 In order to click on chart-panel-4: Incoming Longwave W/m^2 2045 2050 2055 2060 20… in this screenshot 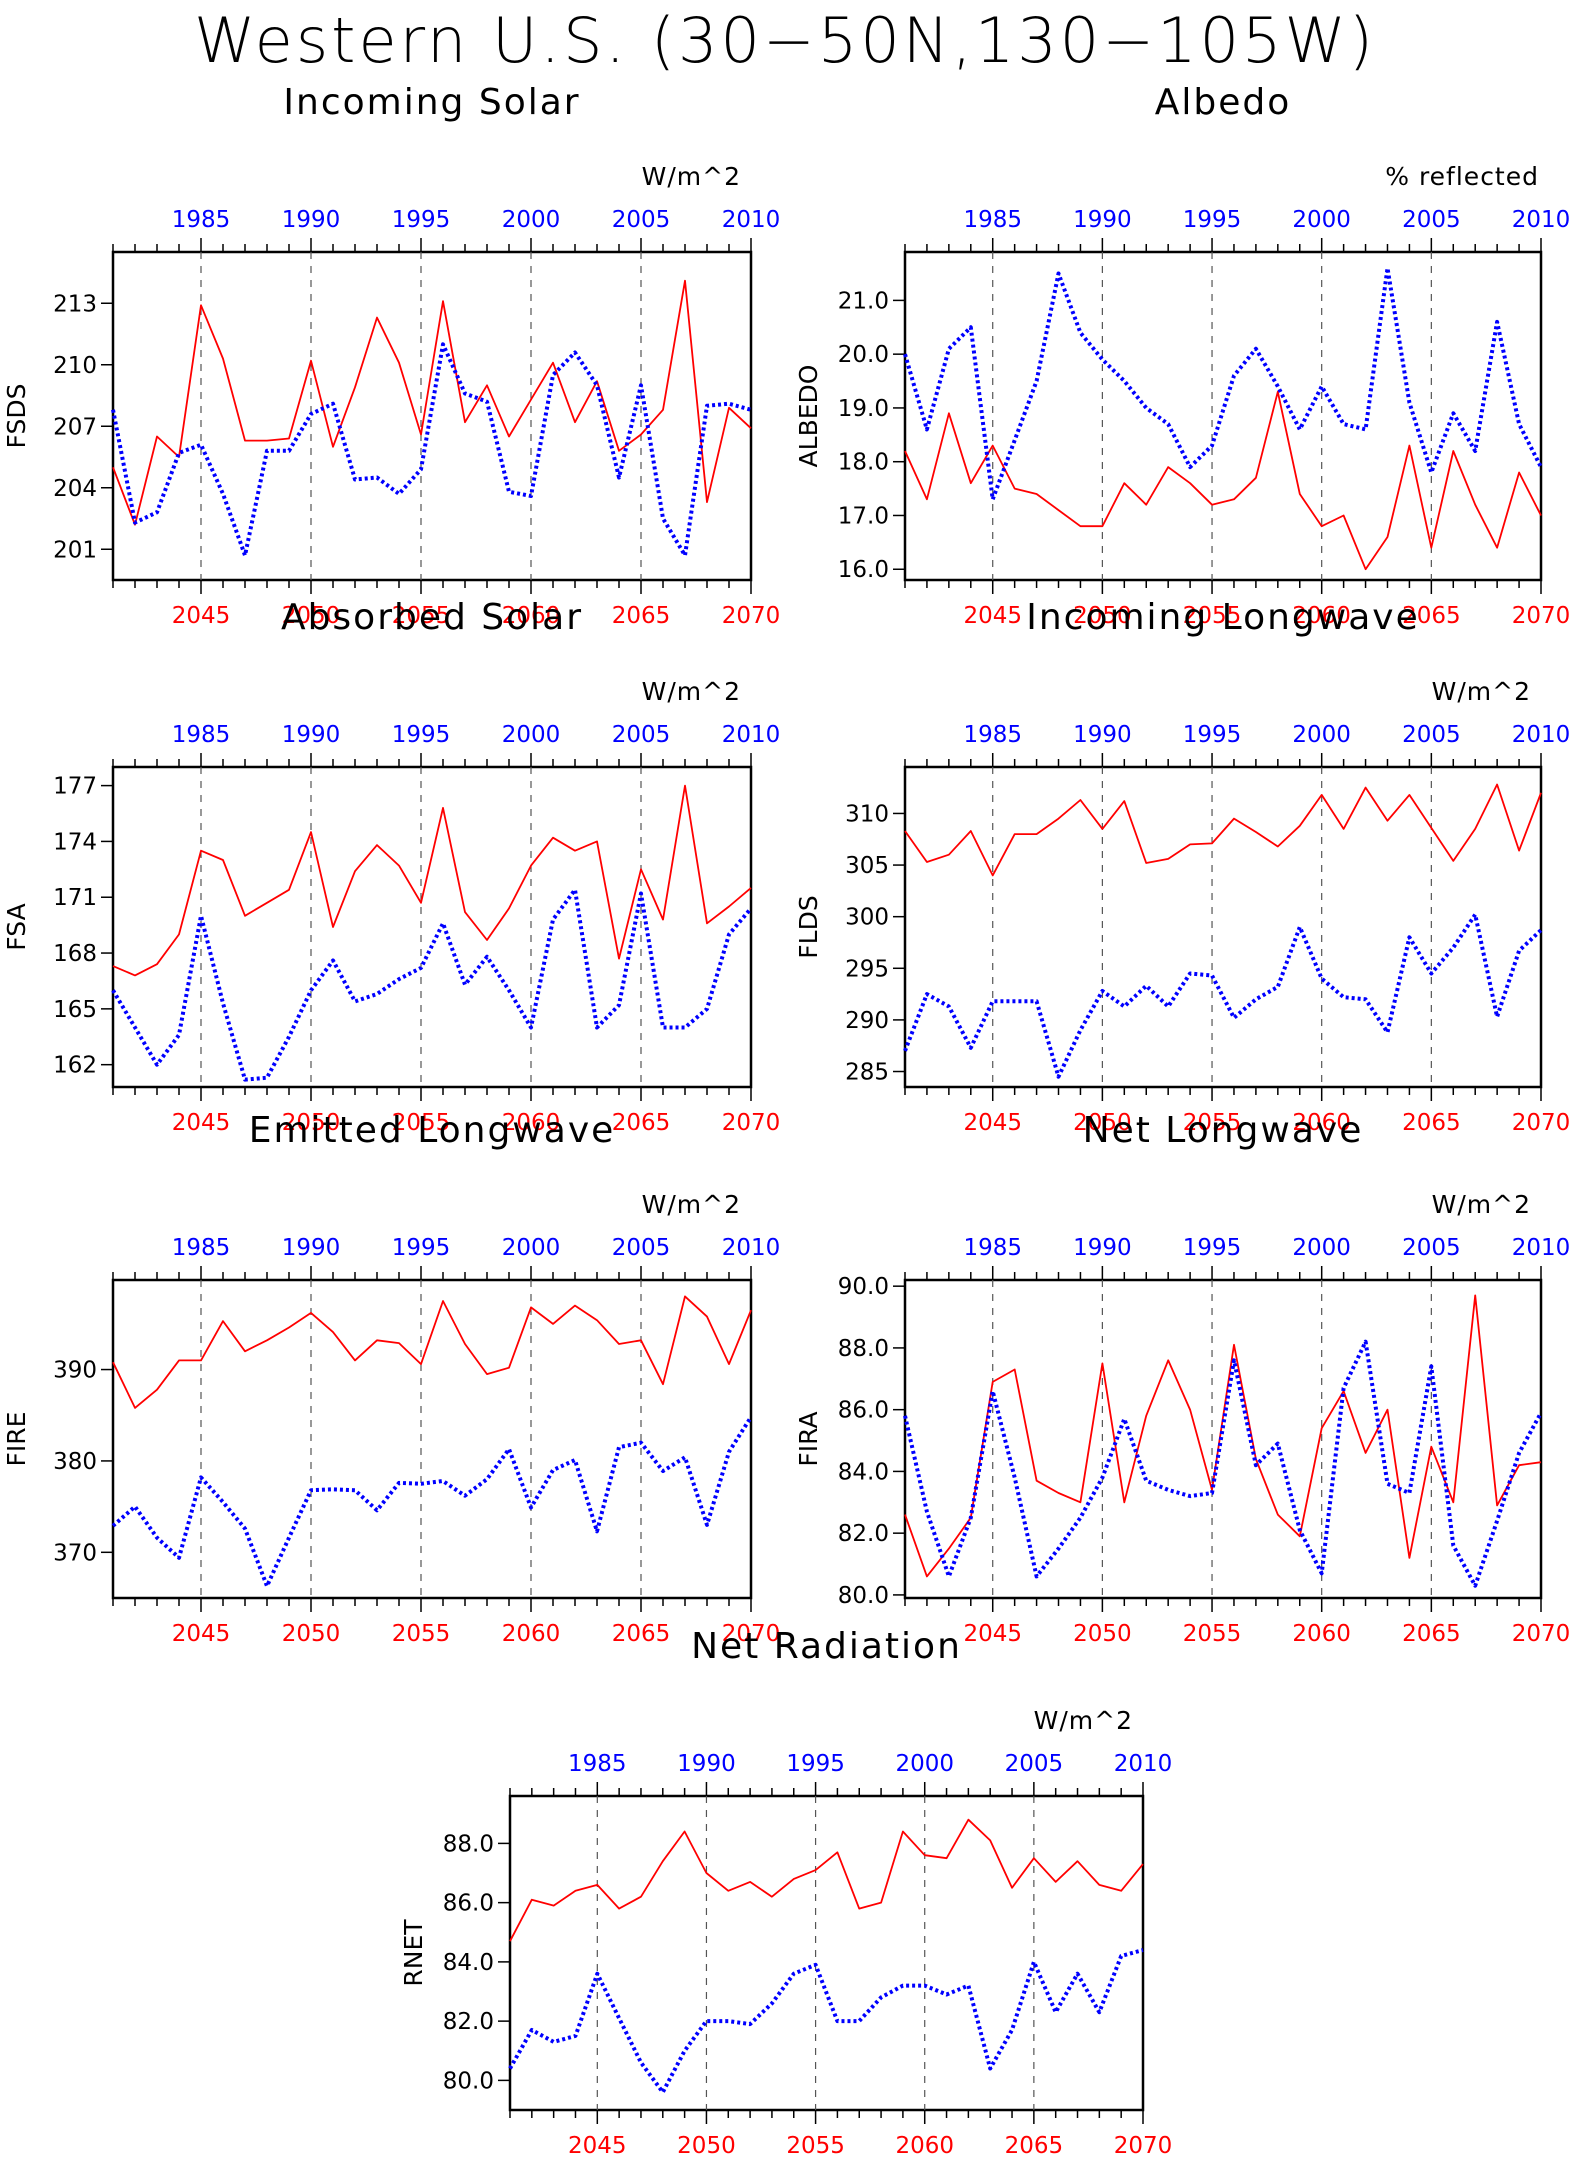, I will do `click(1182, 866)`.